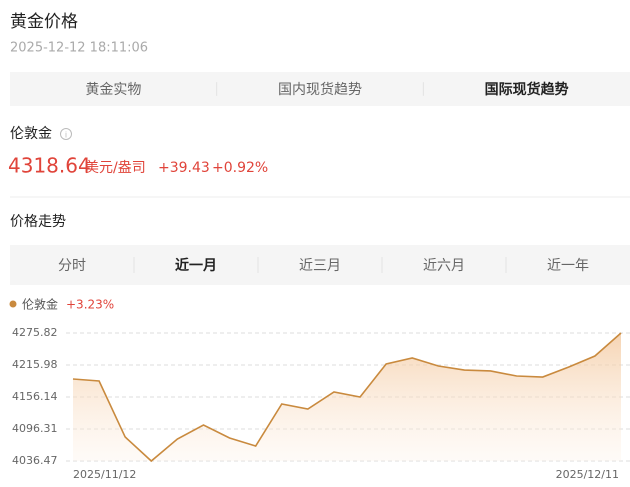  Describe the element at coordinates (79, 48) in the screenshot. I see `timestamp: 2025-12-12 18:11:06` at that location.